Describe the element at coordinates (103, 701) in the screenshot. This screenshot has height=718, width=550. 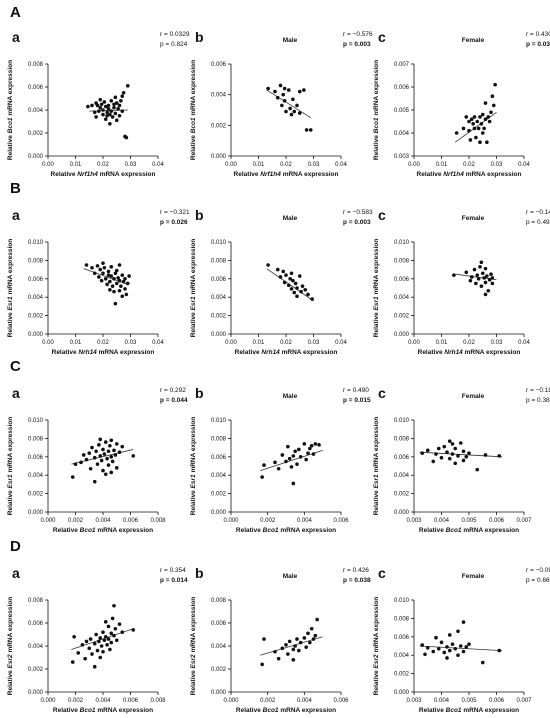
I see `x-tick-label: 0.004` at that location.